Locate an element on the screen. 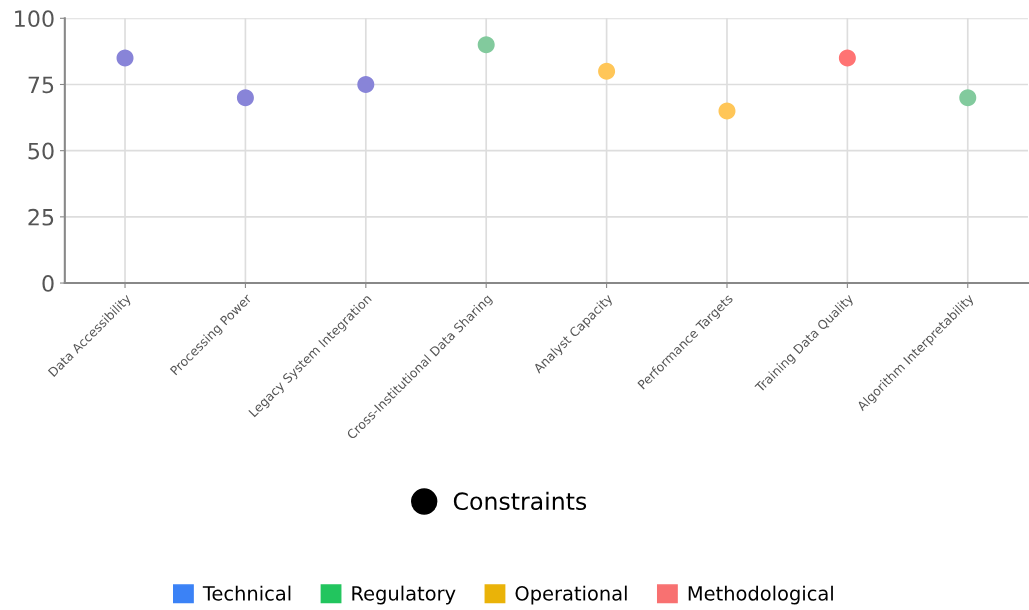 The width and height of the screenshot is (1029, 610). y-tick-label: 50 is located at coordinates (41, 151).